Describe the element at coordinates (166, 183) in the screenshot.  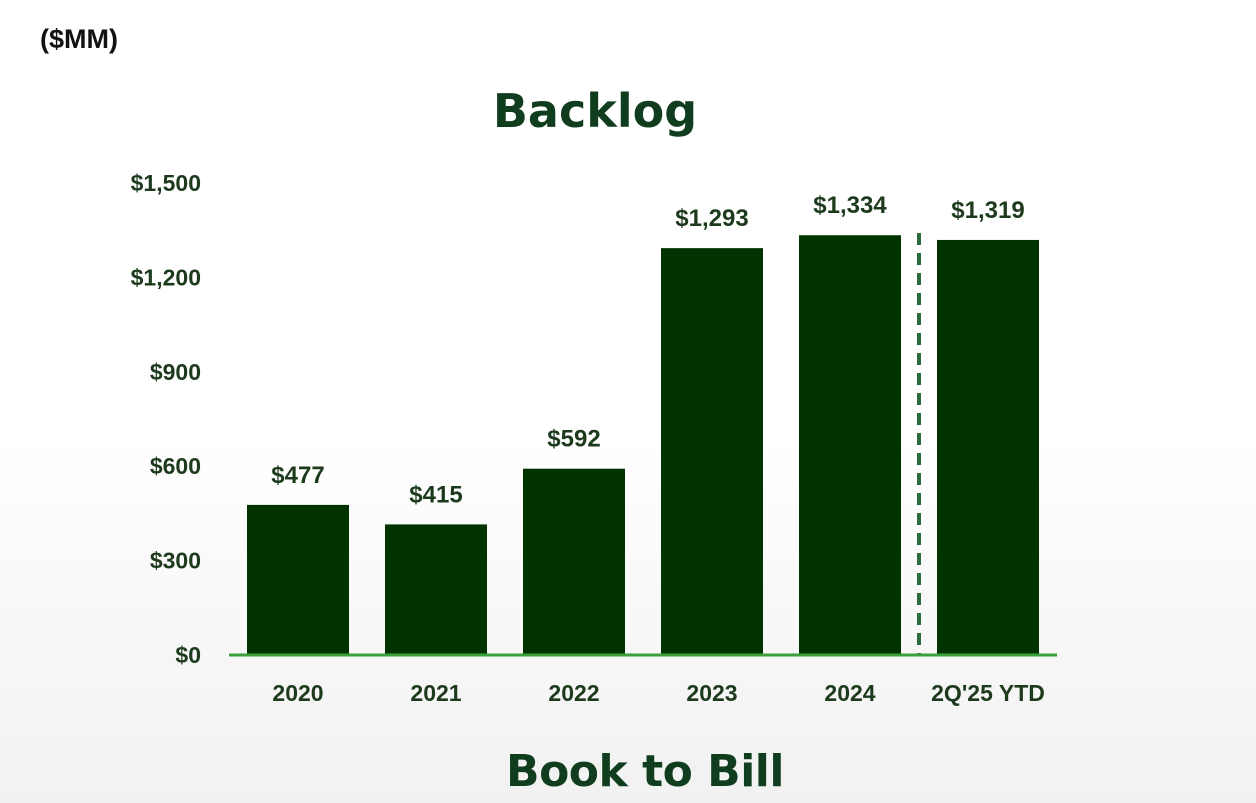
I see `y-tick-label: $1,500` at that location.